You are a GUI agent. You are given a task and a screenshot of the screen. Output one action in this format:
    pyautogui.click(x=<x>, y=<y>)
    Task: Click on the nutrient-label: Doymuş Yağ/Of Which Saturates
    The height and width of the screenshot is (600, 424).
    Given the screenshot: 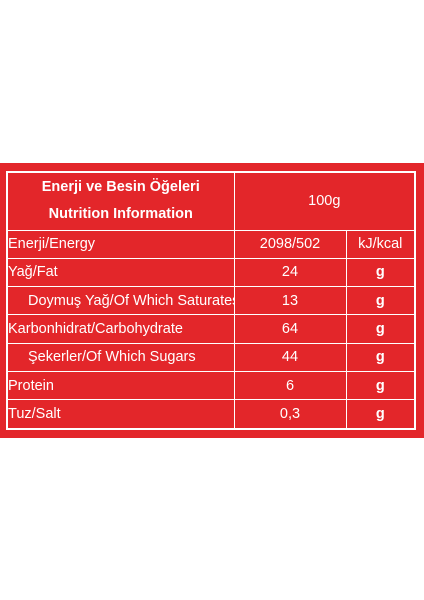 What is the action you would take?
    pyautogui.click(x=121, y=301)
    